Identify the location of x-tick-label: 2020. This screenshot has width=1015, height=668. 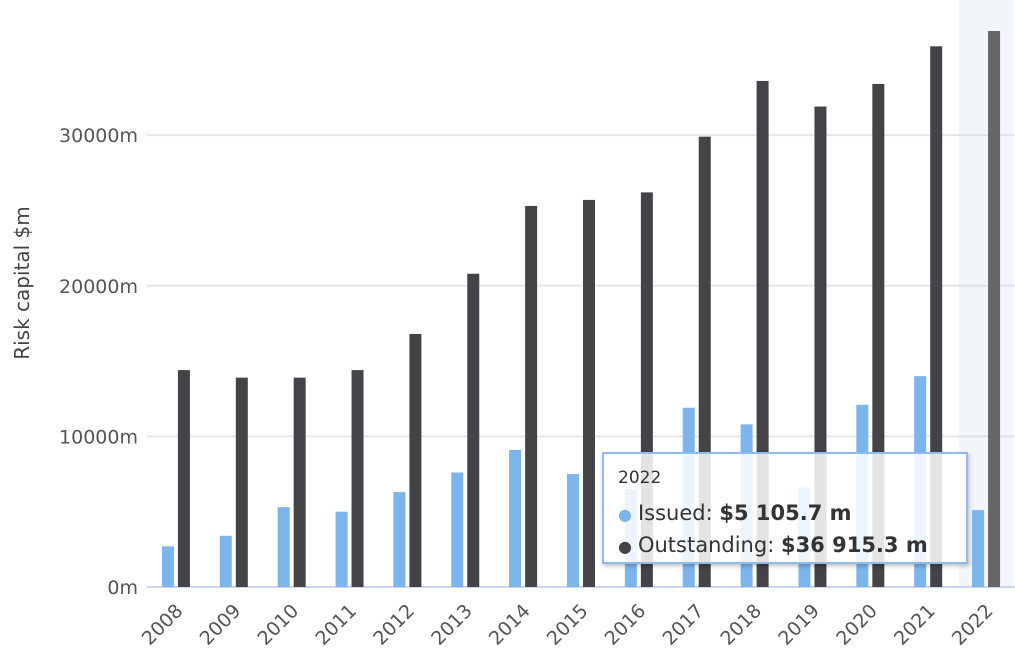
(857, 625).